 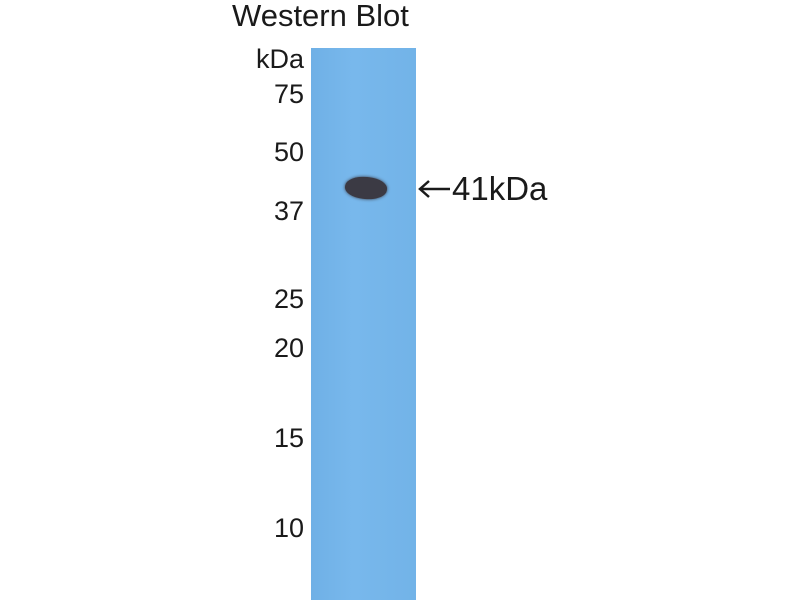 What do you see at coordinates (320, 16) in the screenshot?
I see `figure-title: Western Blot` at bounding box center [320, 16].